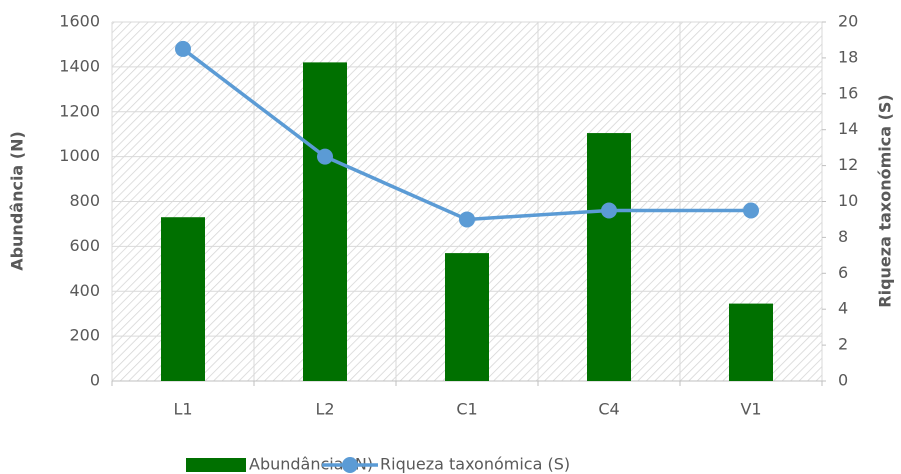  What do you see at coordinates (79, 65) in the screenshot?
I see `y-tick-label: 1400` at bounding box center [79, 65].